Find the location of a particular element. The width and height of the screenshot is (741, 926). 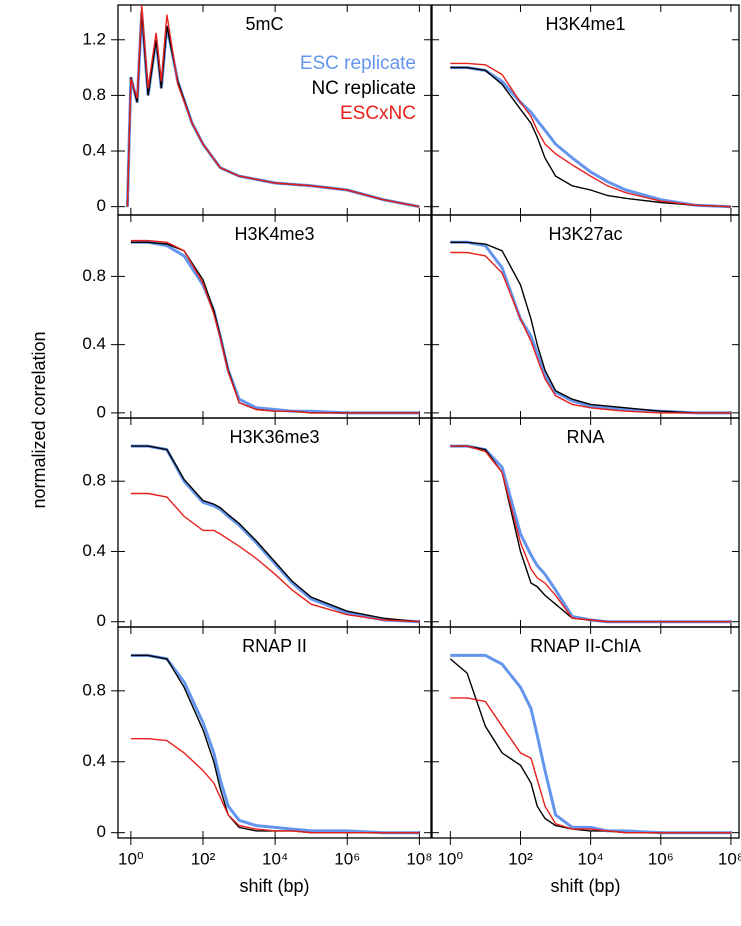

panel-title: RNA is located at coordinates (585, 437).